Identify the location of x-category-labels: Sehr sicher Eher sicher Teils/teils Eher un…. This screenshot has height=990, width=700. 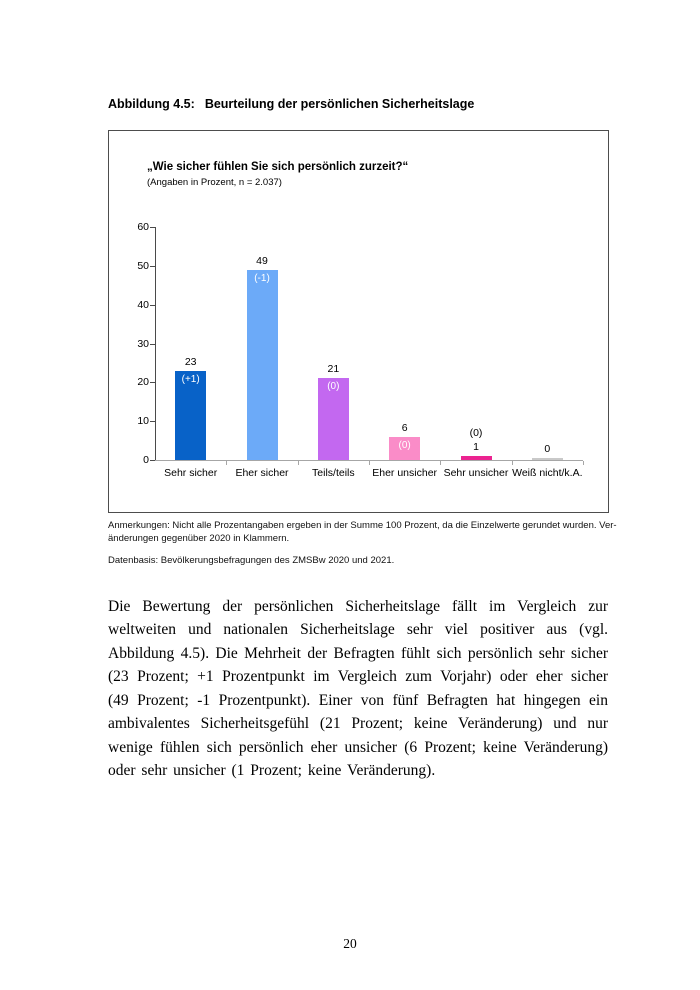
(369, 473).